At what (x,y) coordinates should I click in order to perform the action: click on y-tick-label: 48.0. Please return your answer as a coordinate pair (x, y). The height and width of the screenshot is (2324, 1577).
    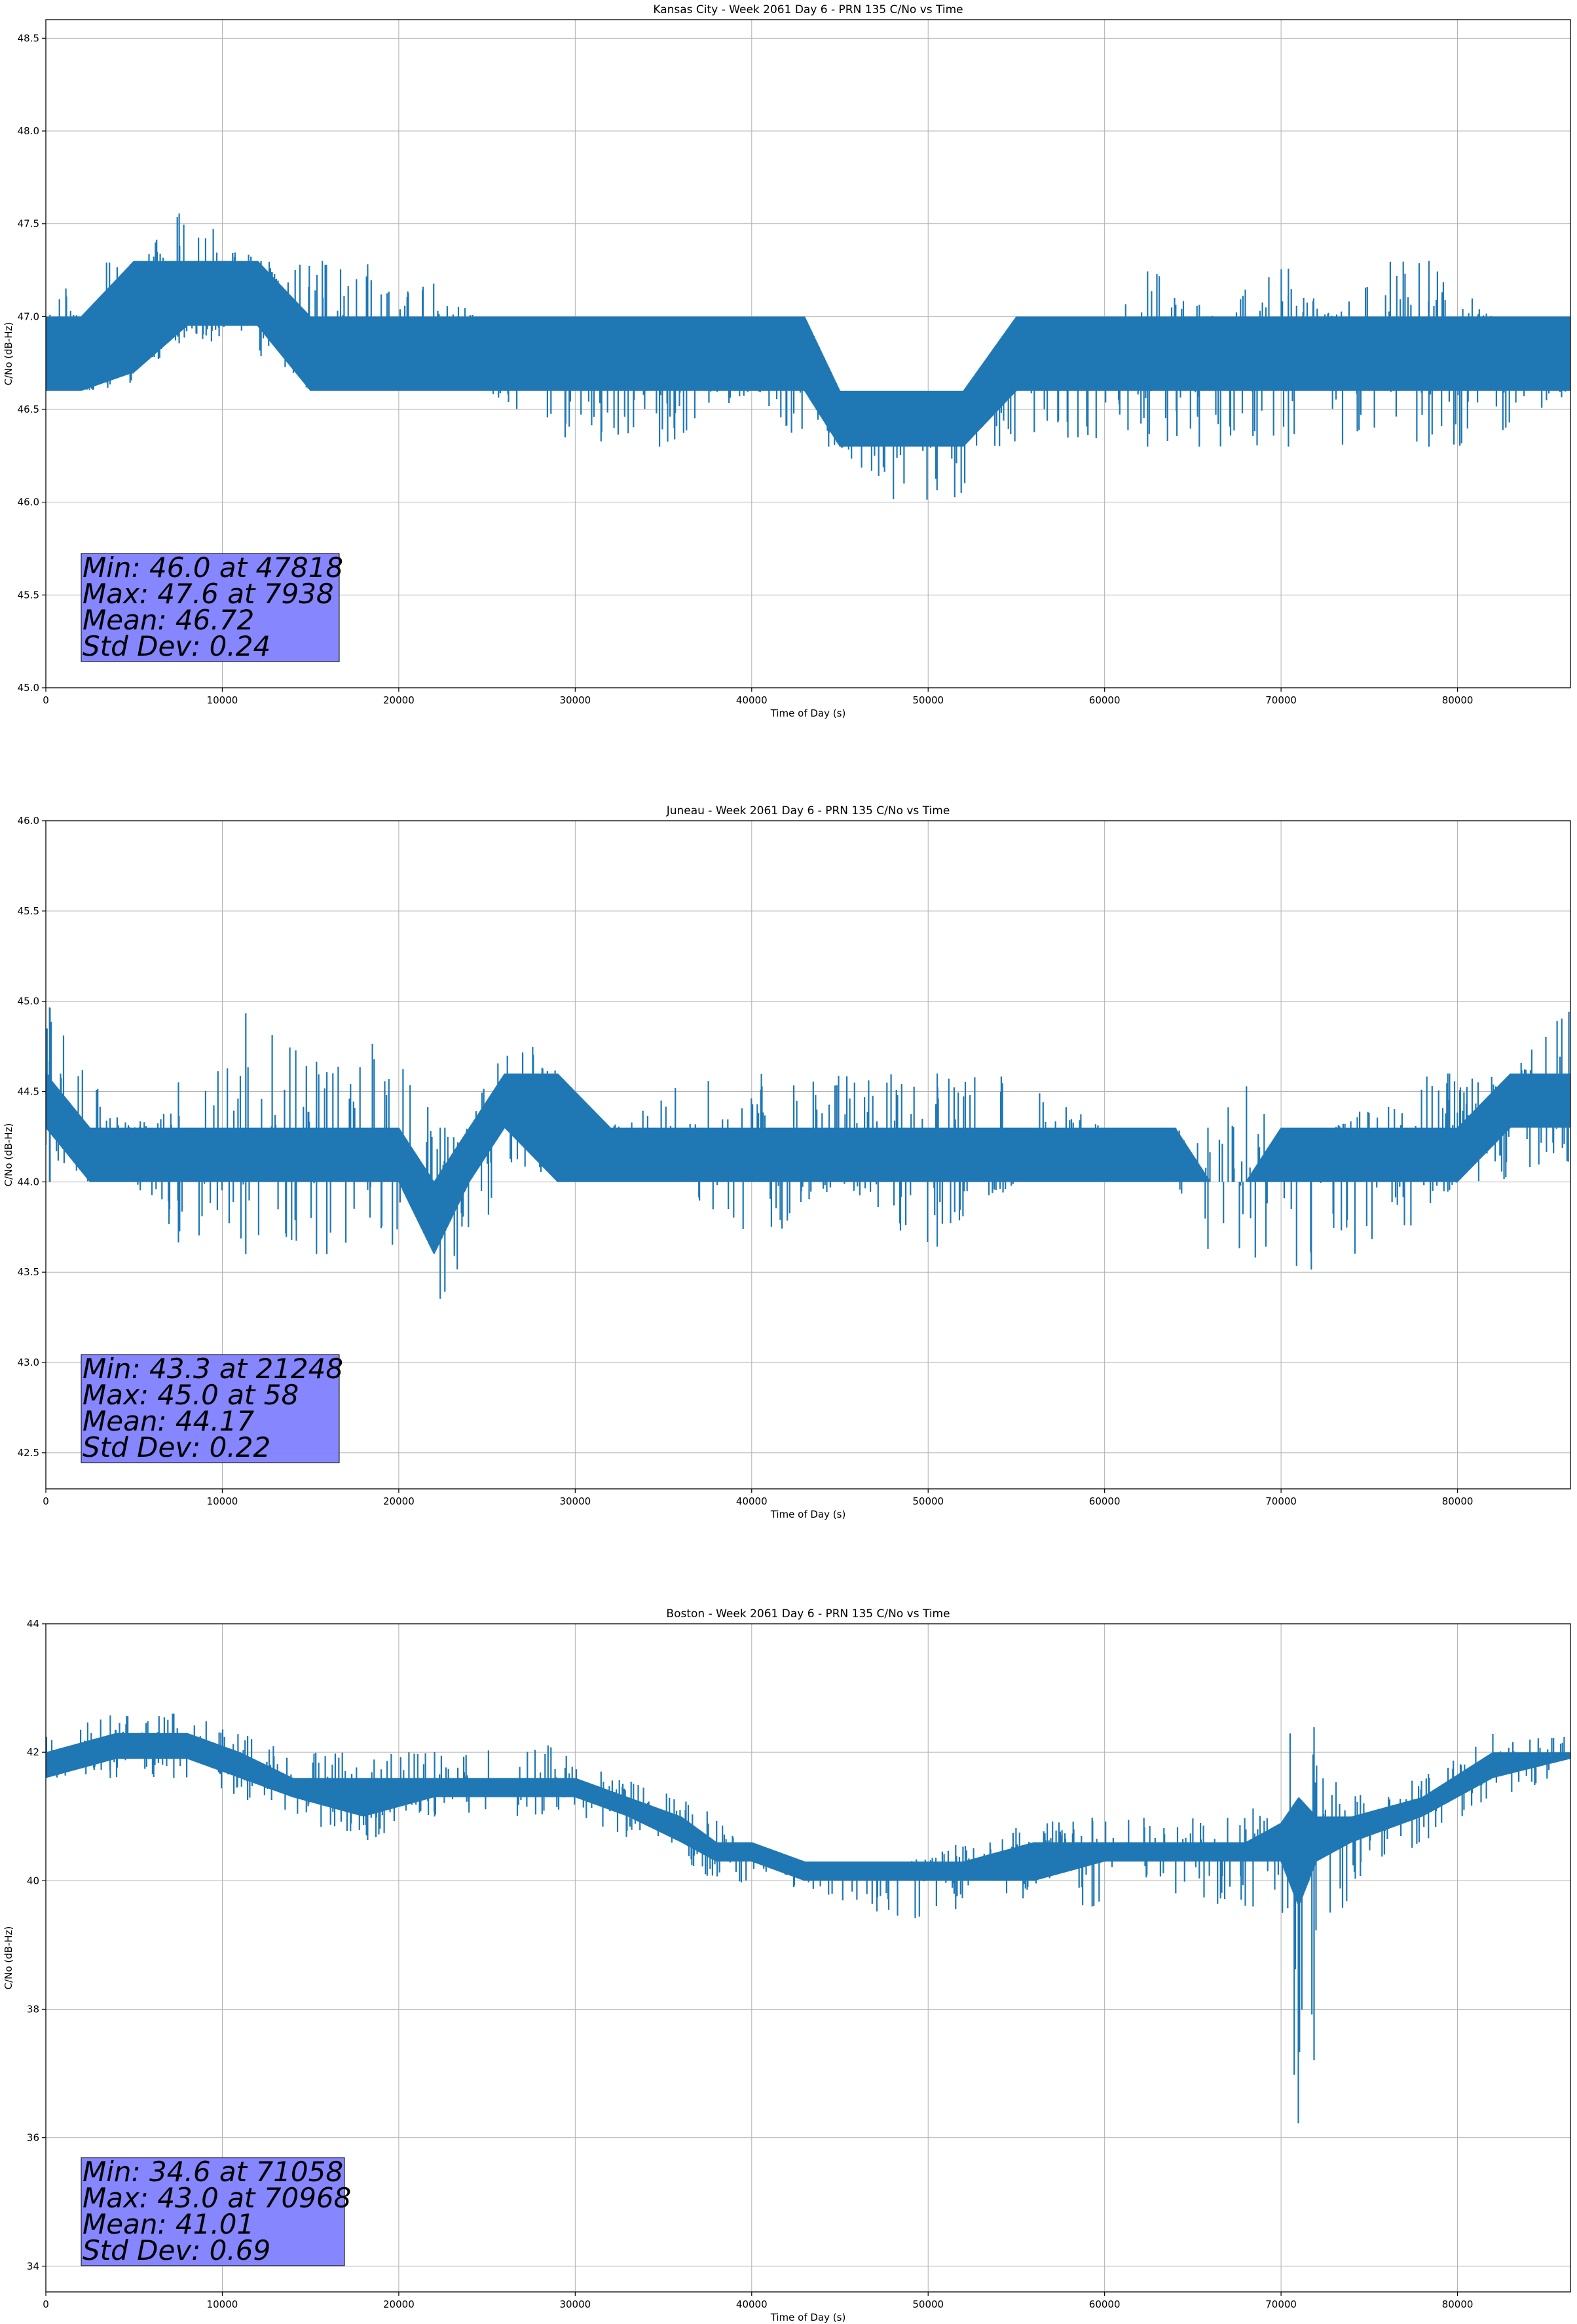
    Looking at the image, I should click on (28, 131).